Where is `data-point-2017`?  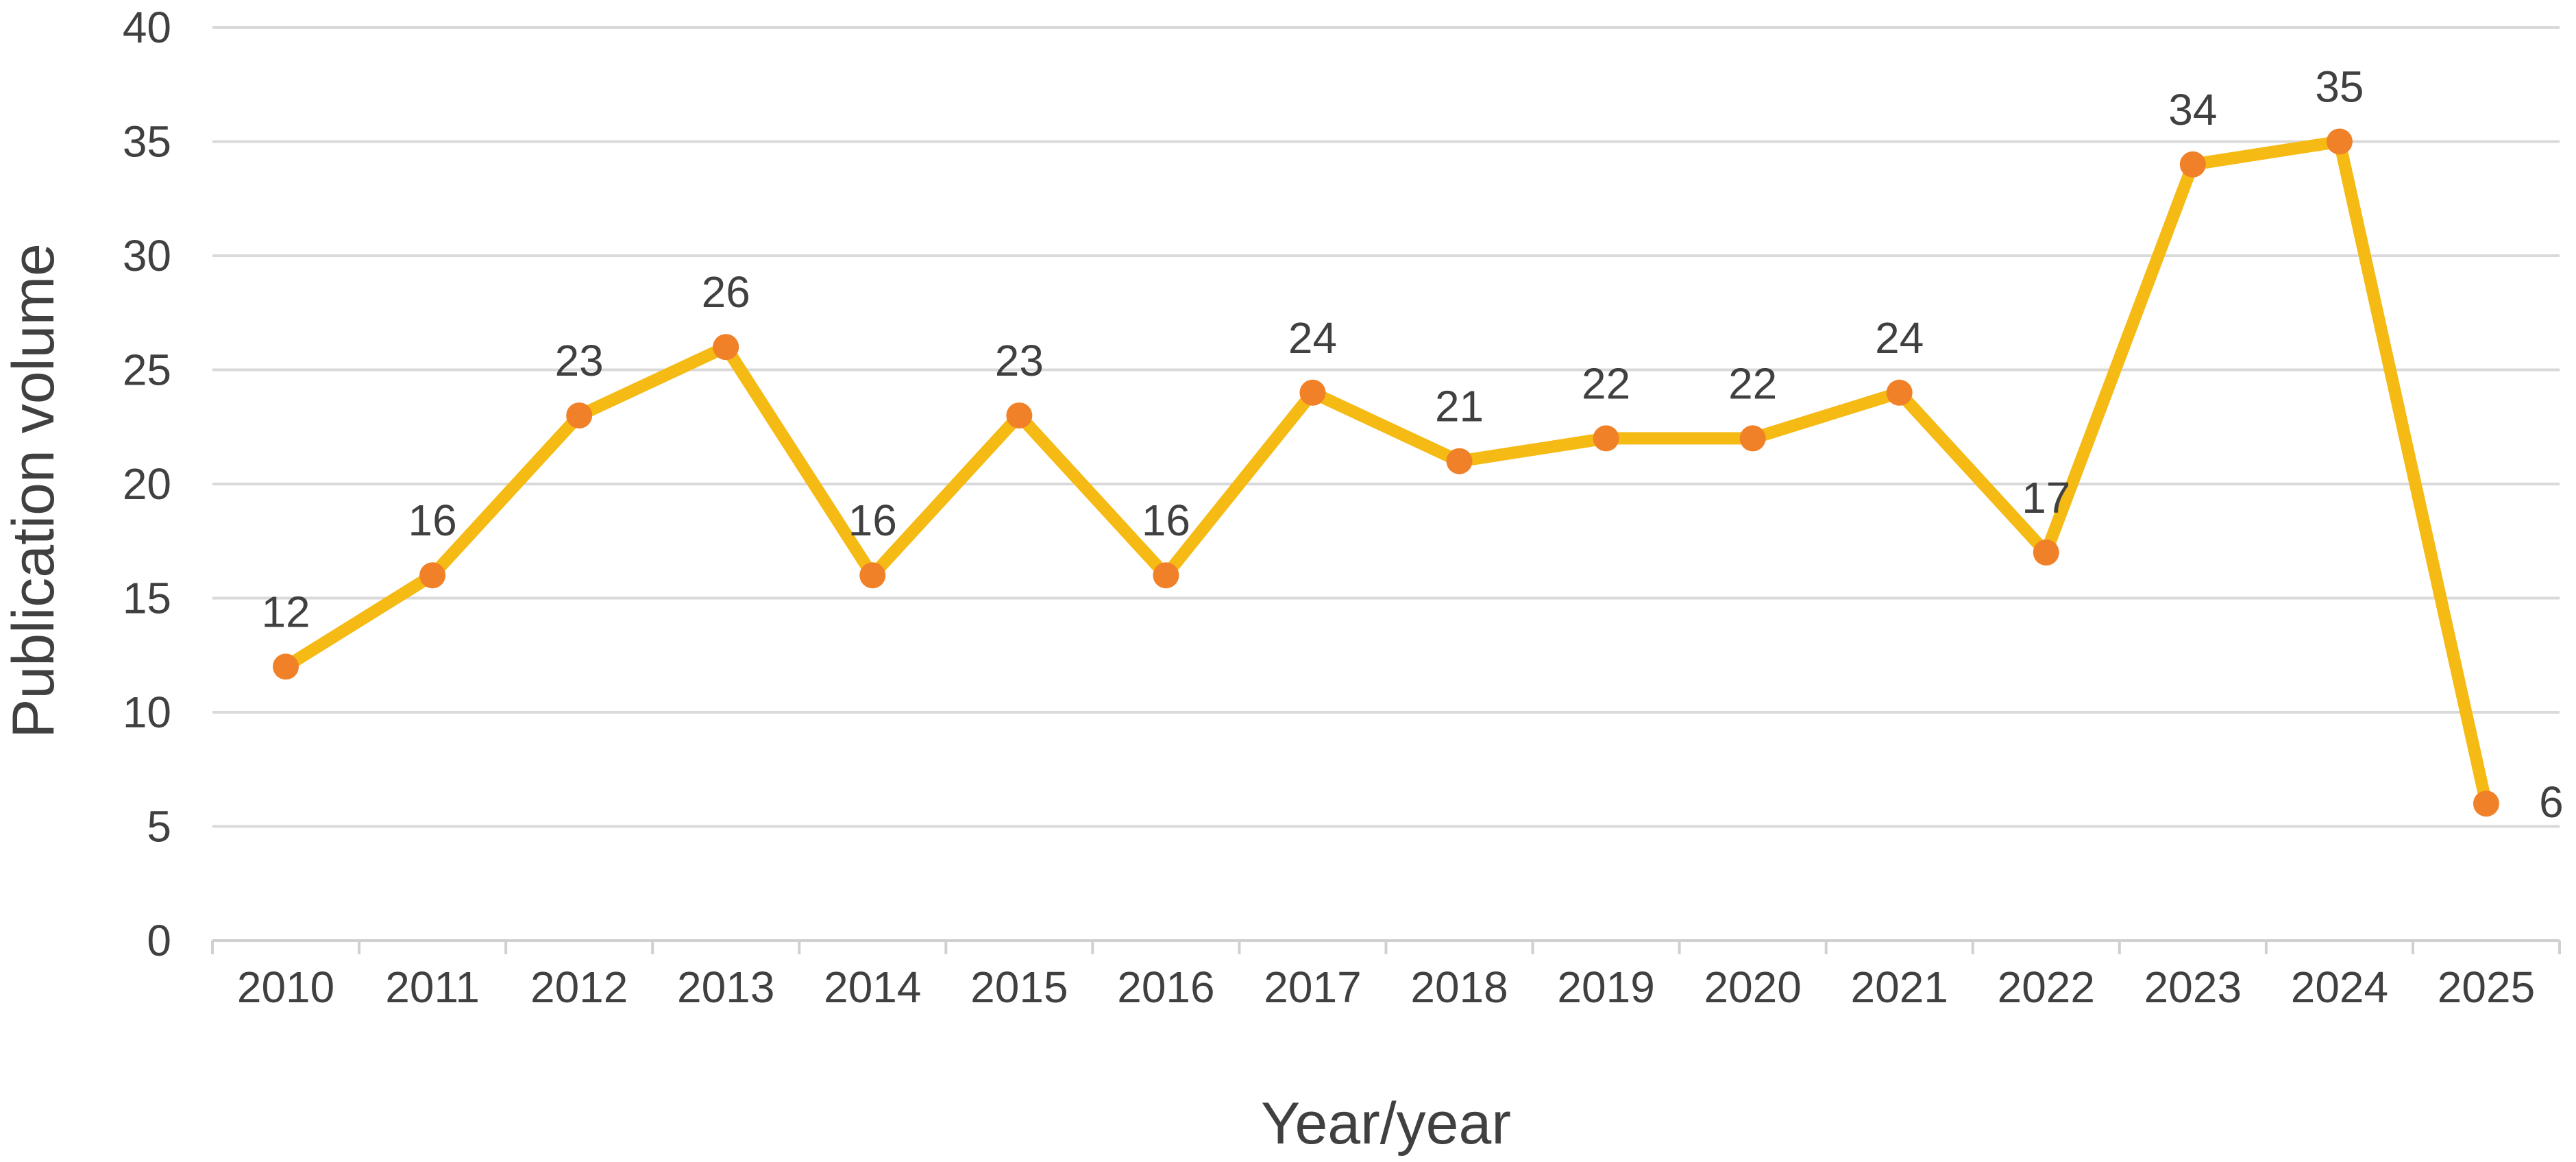
data-point-2017 is located at coordinates (1313, 392).